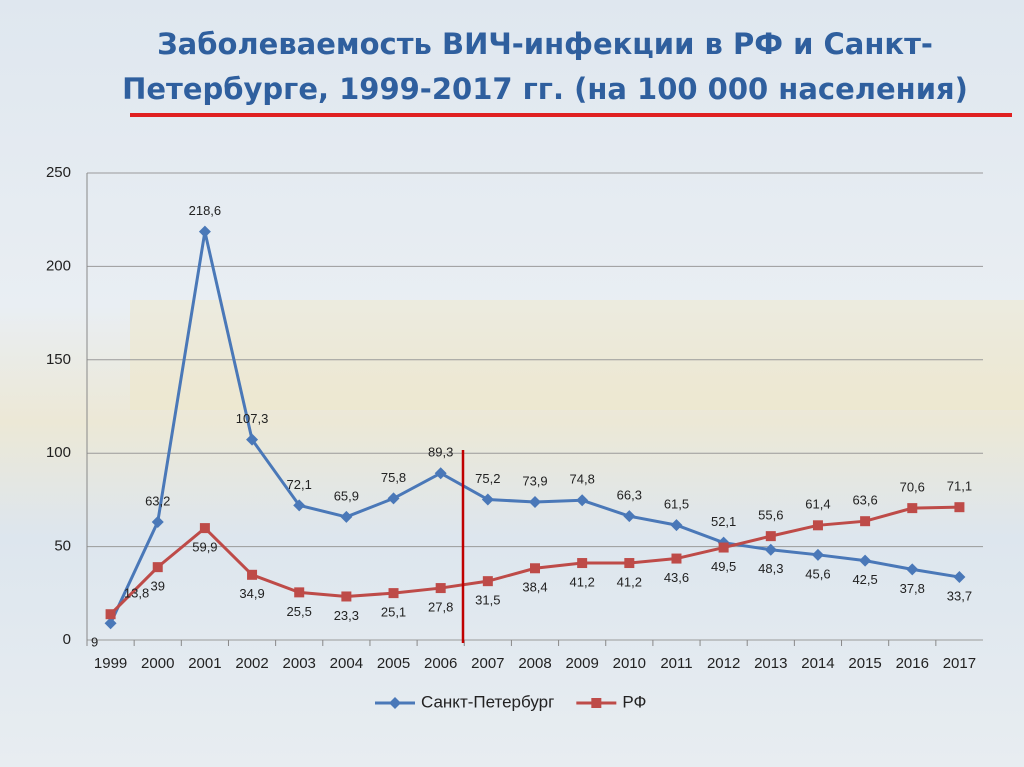 This screenshot has height=767, width=1024. What do you see at coordinates (58, 452) in the screenshot?
I see `y-tick-label: 100` at bounding box center [58, 452].